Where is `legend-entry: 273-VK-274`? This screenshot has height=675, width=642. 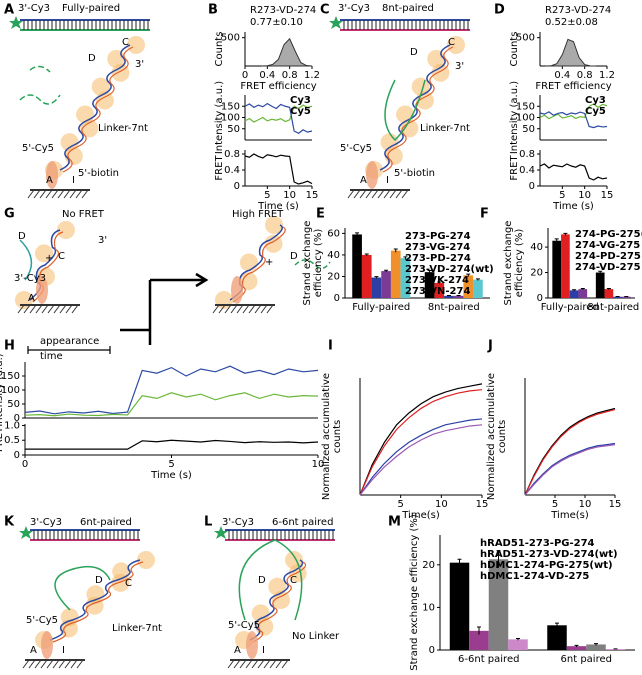 legend-entry: 273-VK-274 is located at coordinates (437, 280).